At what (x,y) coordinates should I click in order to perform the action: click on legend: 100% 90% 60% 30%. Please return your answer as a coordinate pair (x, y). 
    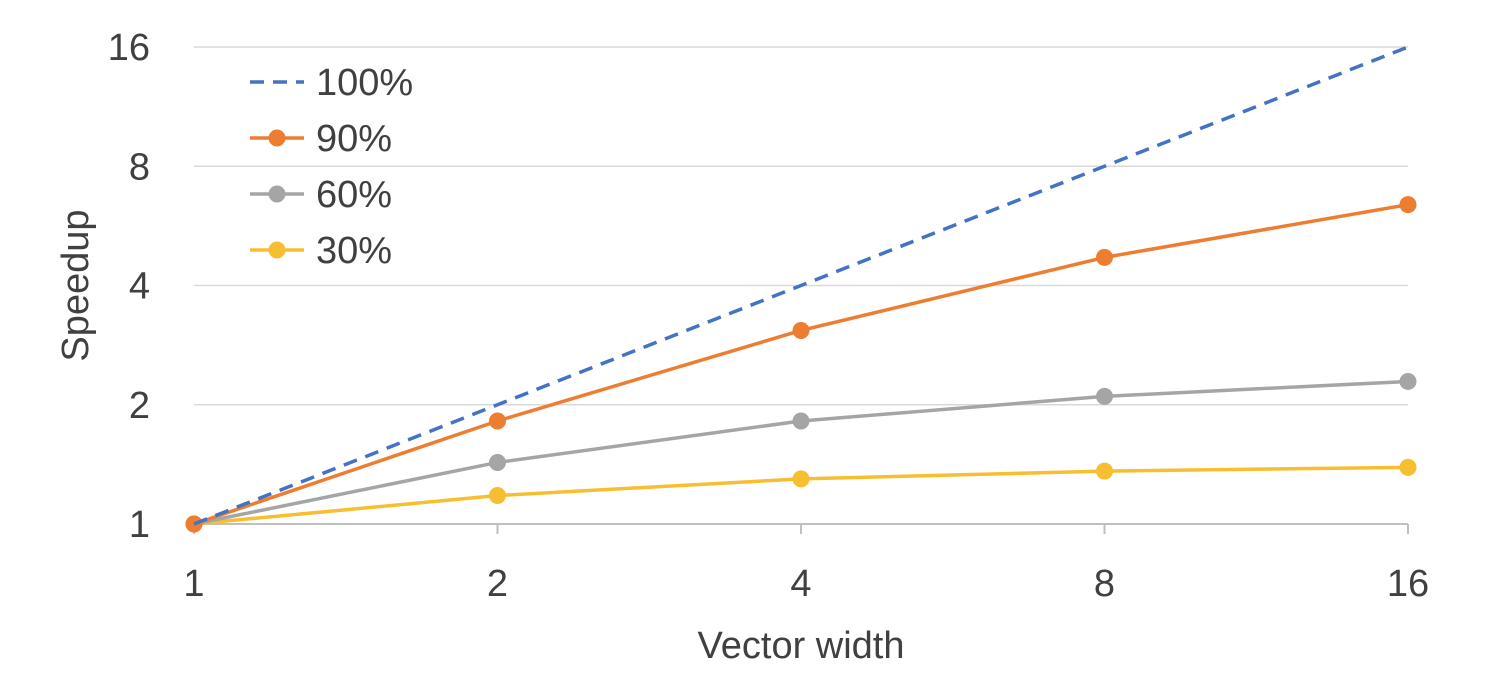
    Looking at the image, I should click on (331, 167).